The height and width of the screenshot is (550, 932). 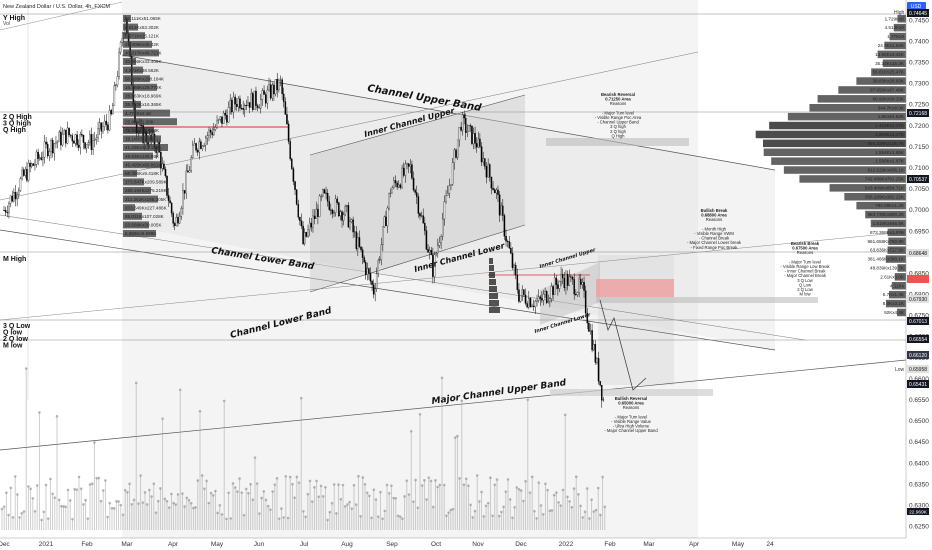 I want to click on x-tick-label: Jul, so click(x=304, y=544).